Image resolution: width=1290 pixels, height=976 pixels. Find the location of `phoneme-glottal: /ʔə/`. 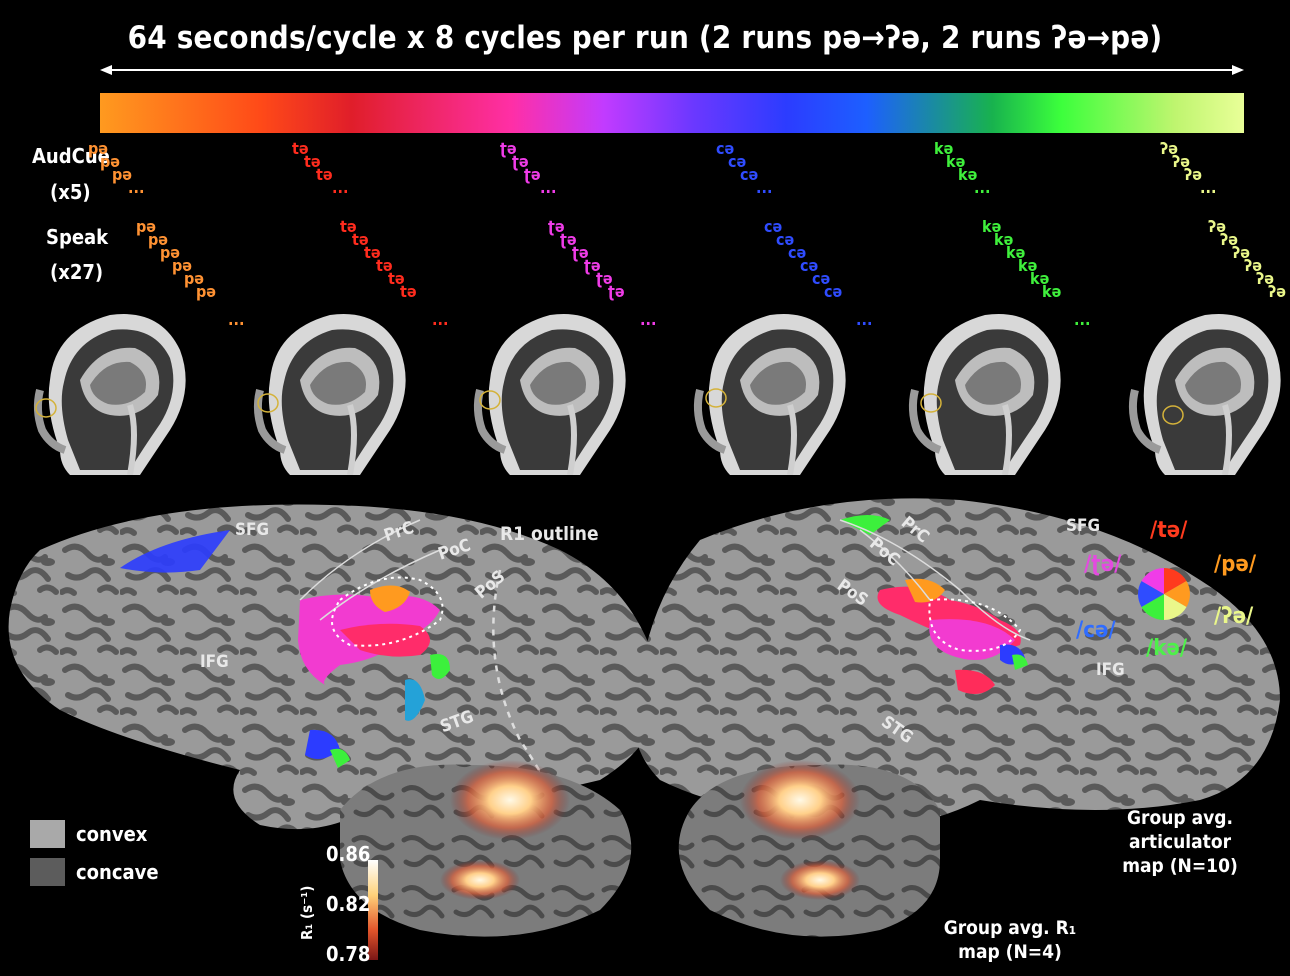

phoneme-glottal: /ʔə/ is located at coordinates (1234, 616).